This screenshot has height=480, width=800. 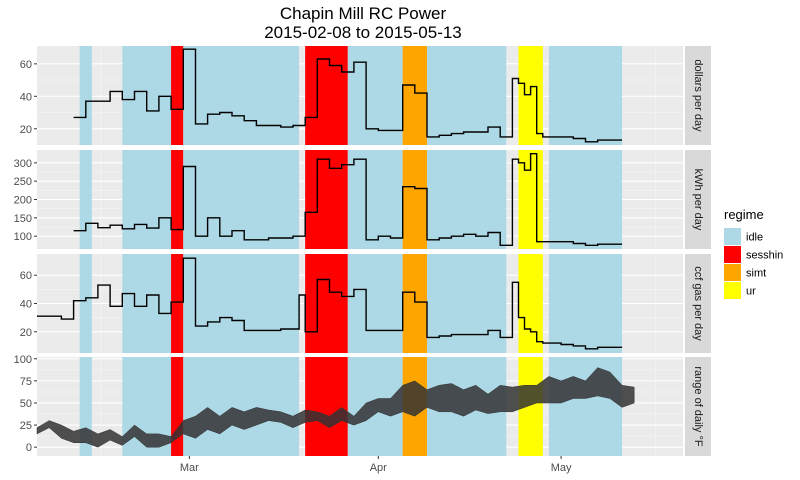 What do you see at coordinates (751, 292) in the screenshot?
I see `legend-label-ur: ur` at bounding box center [751, 292].